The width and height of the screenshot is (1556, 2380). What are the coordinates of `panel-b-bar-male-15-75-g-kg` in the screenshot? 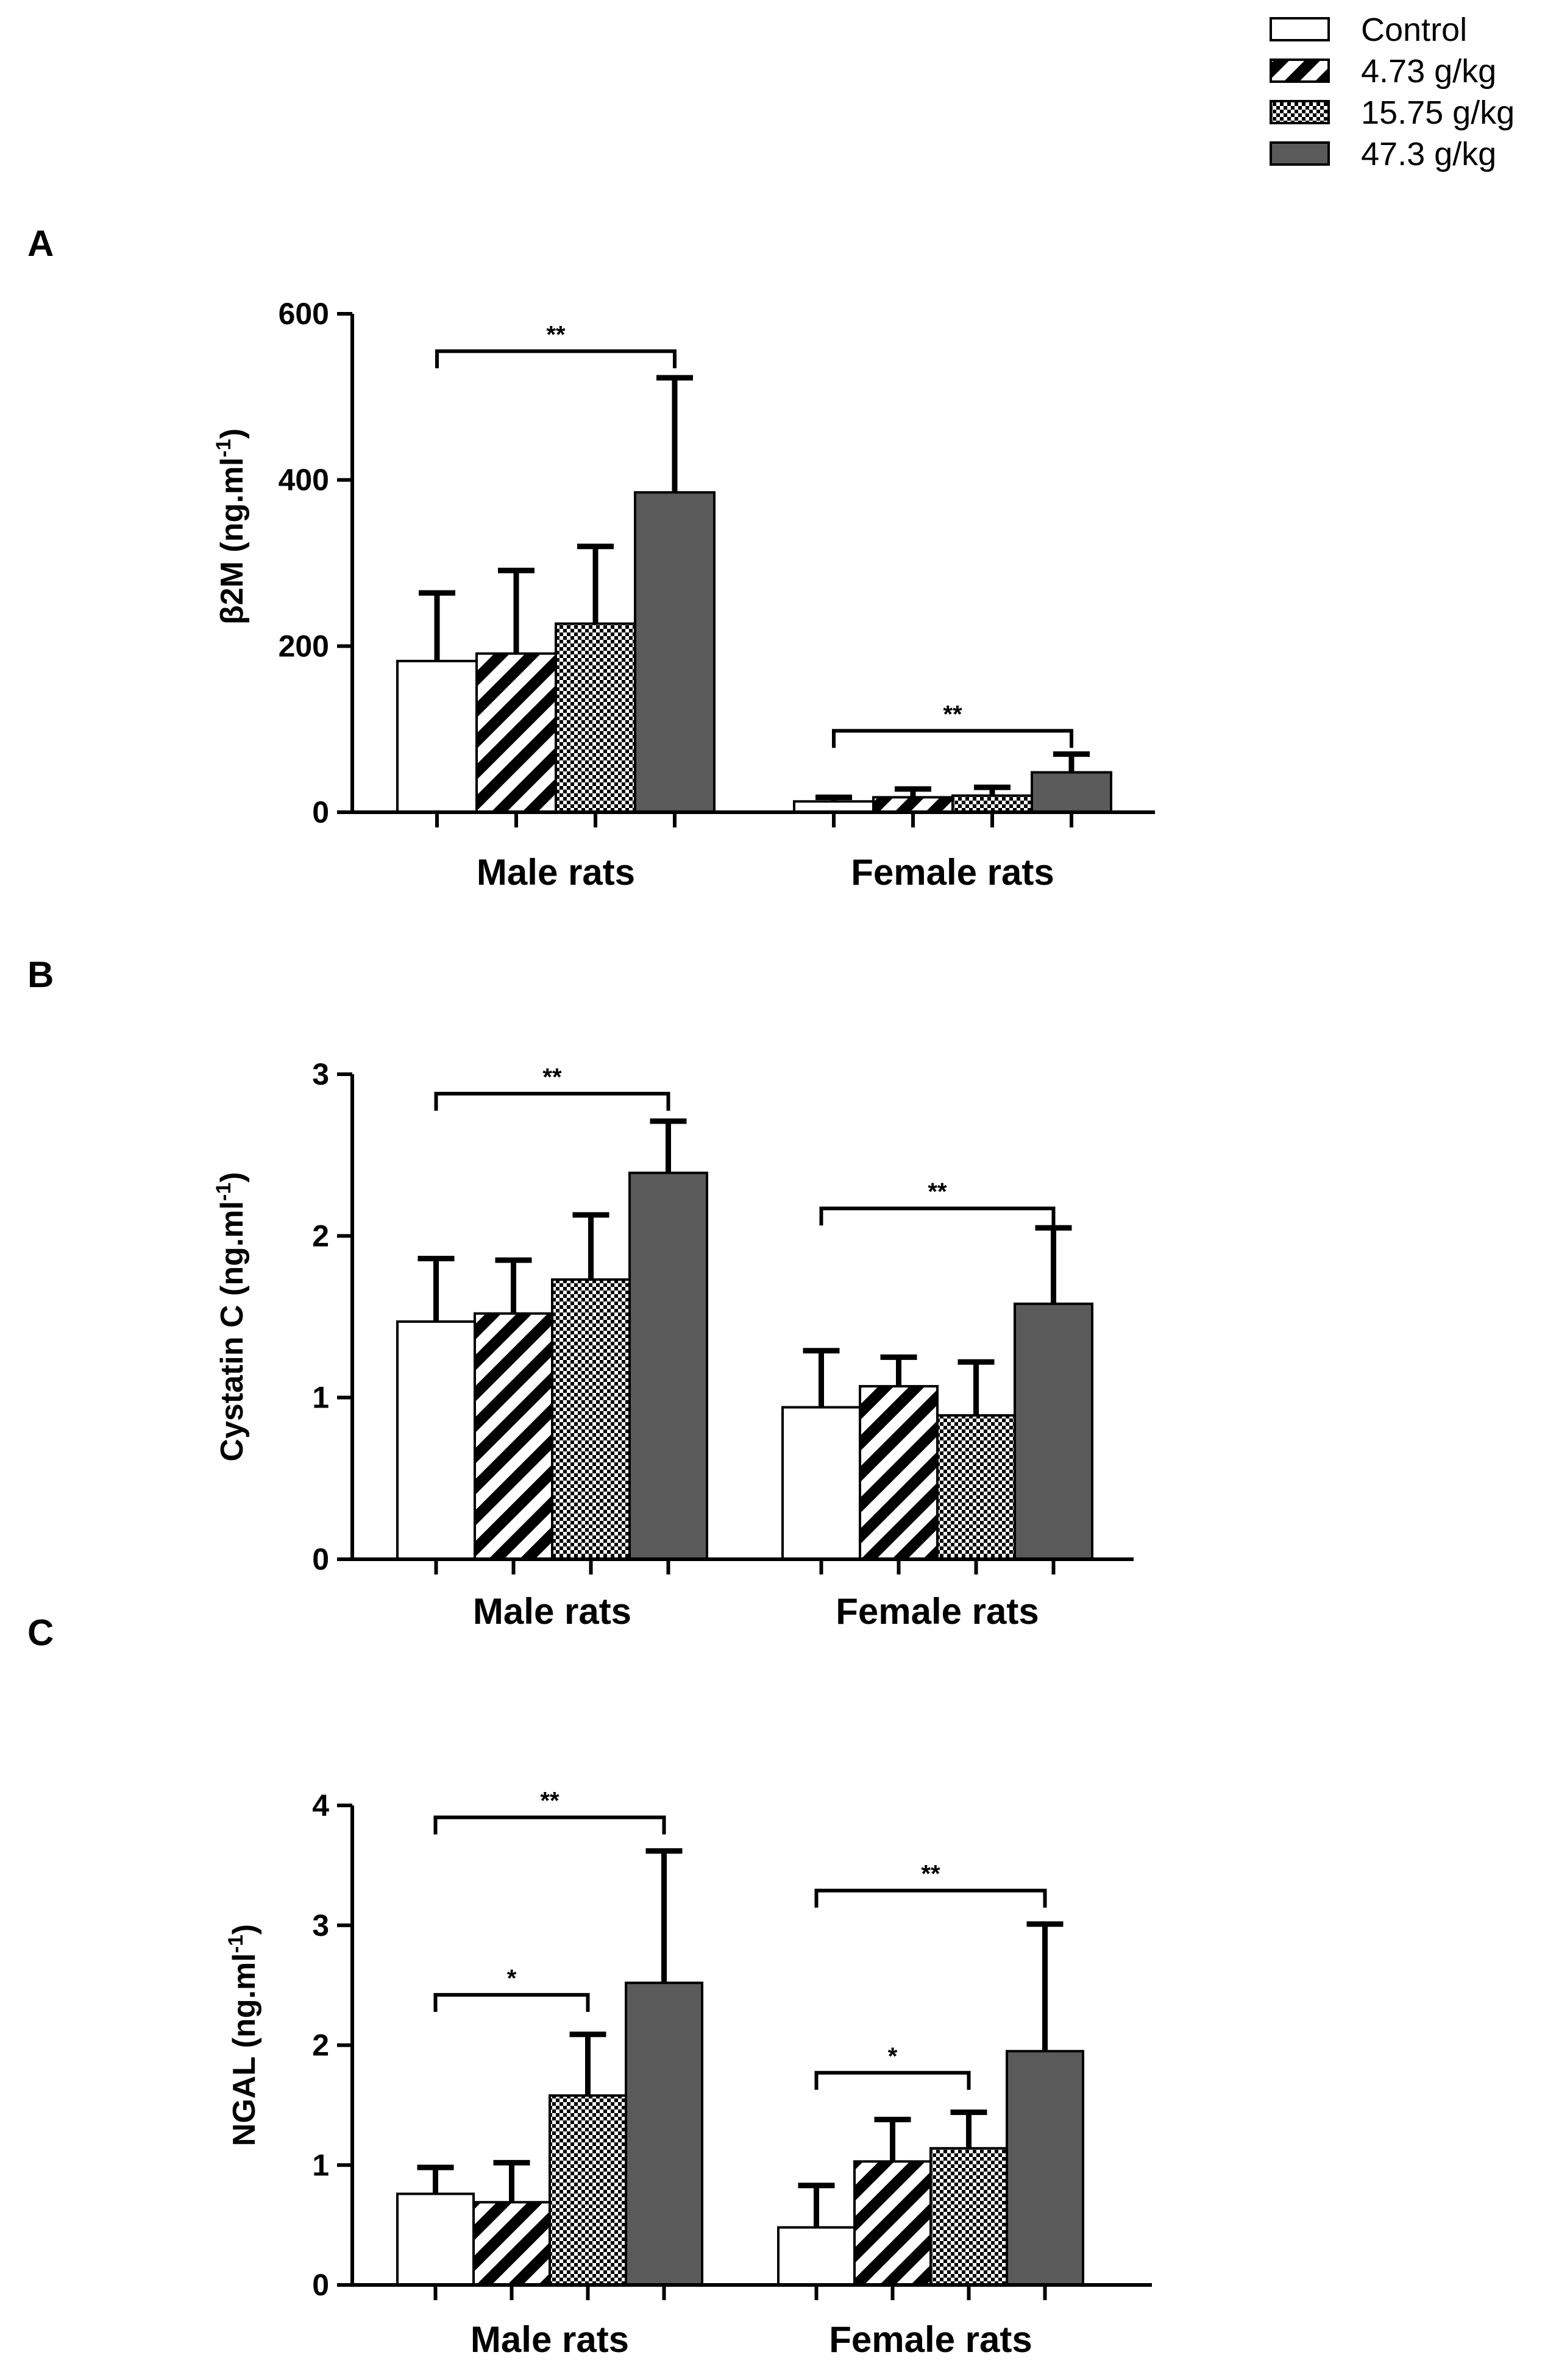 It's located at (591, 1419).